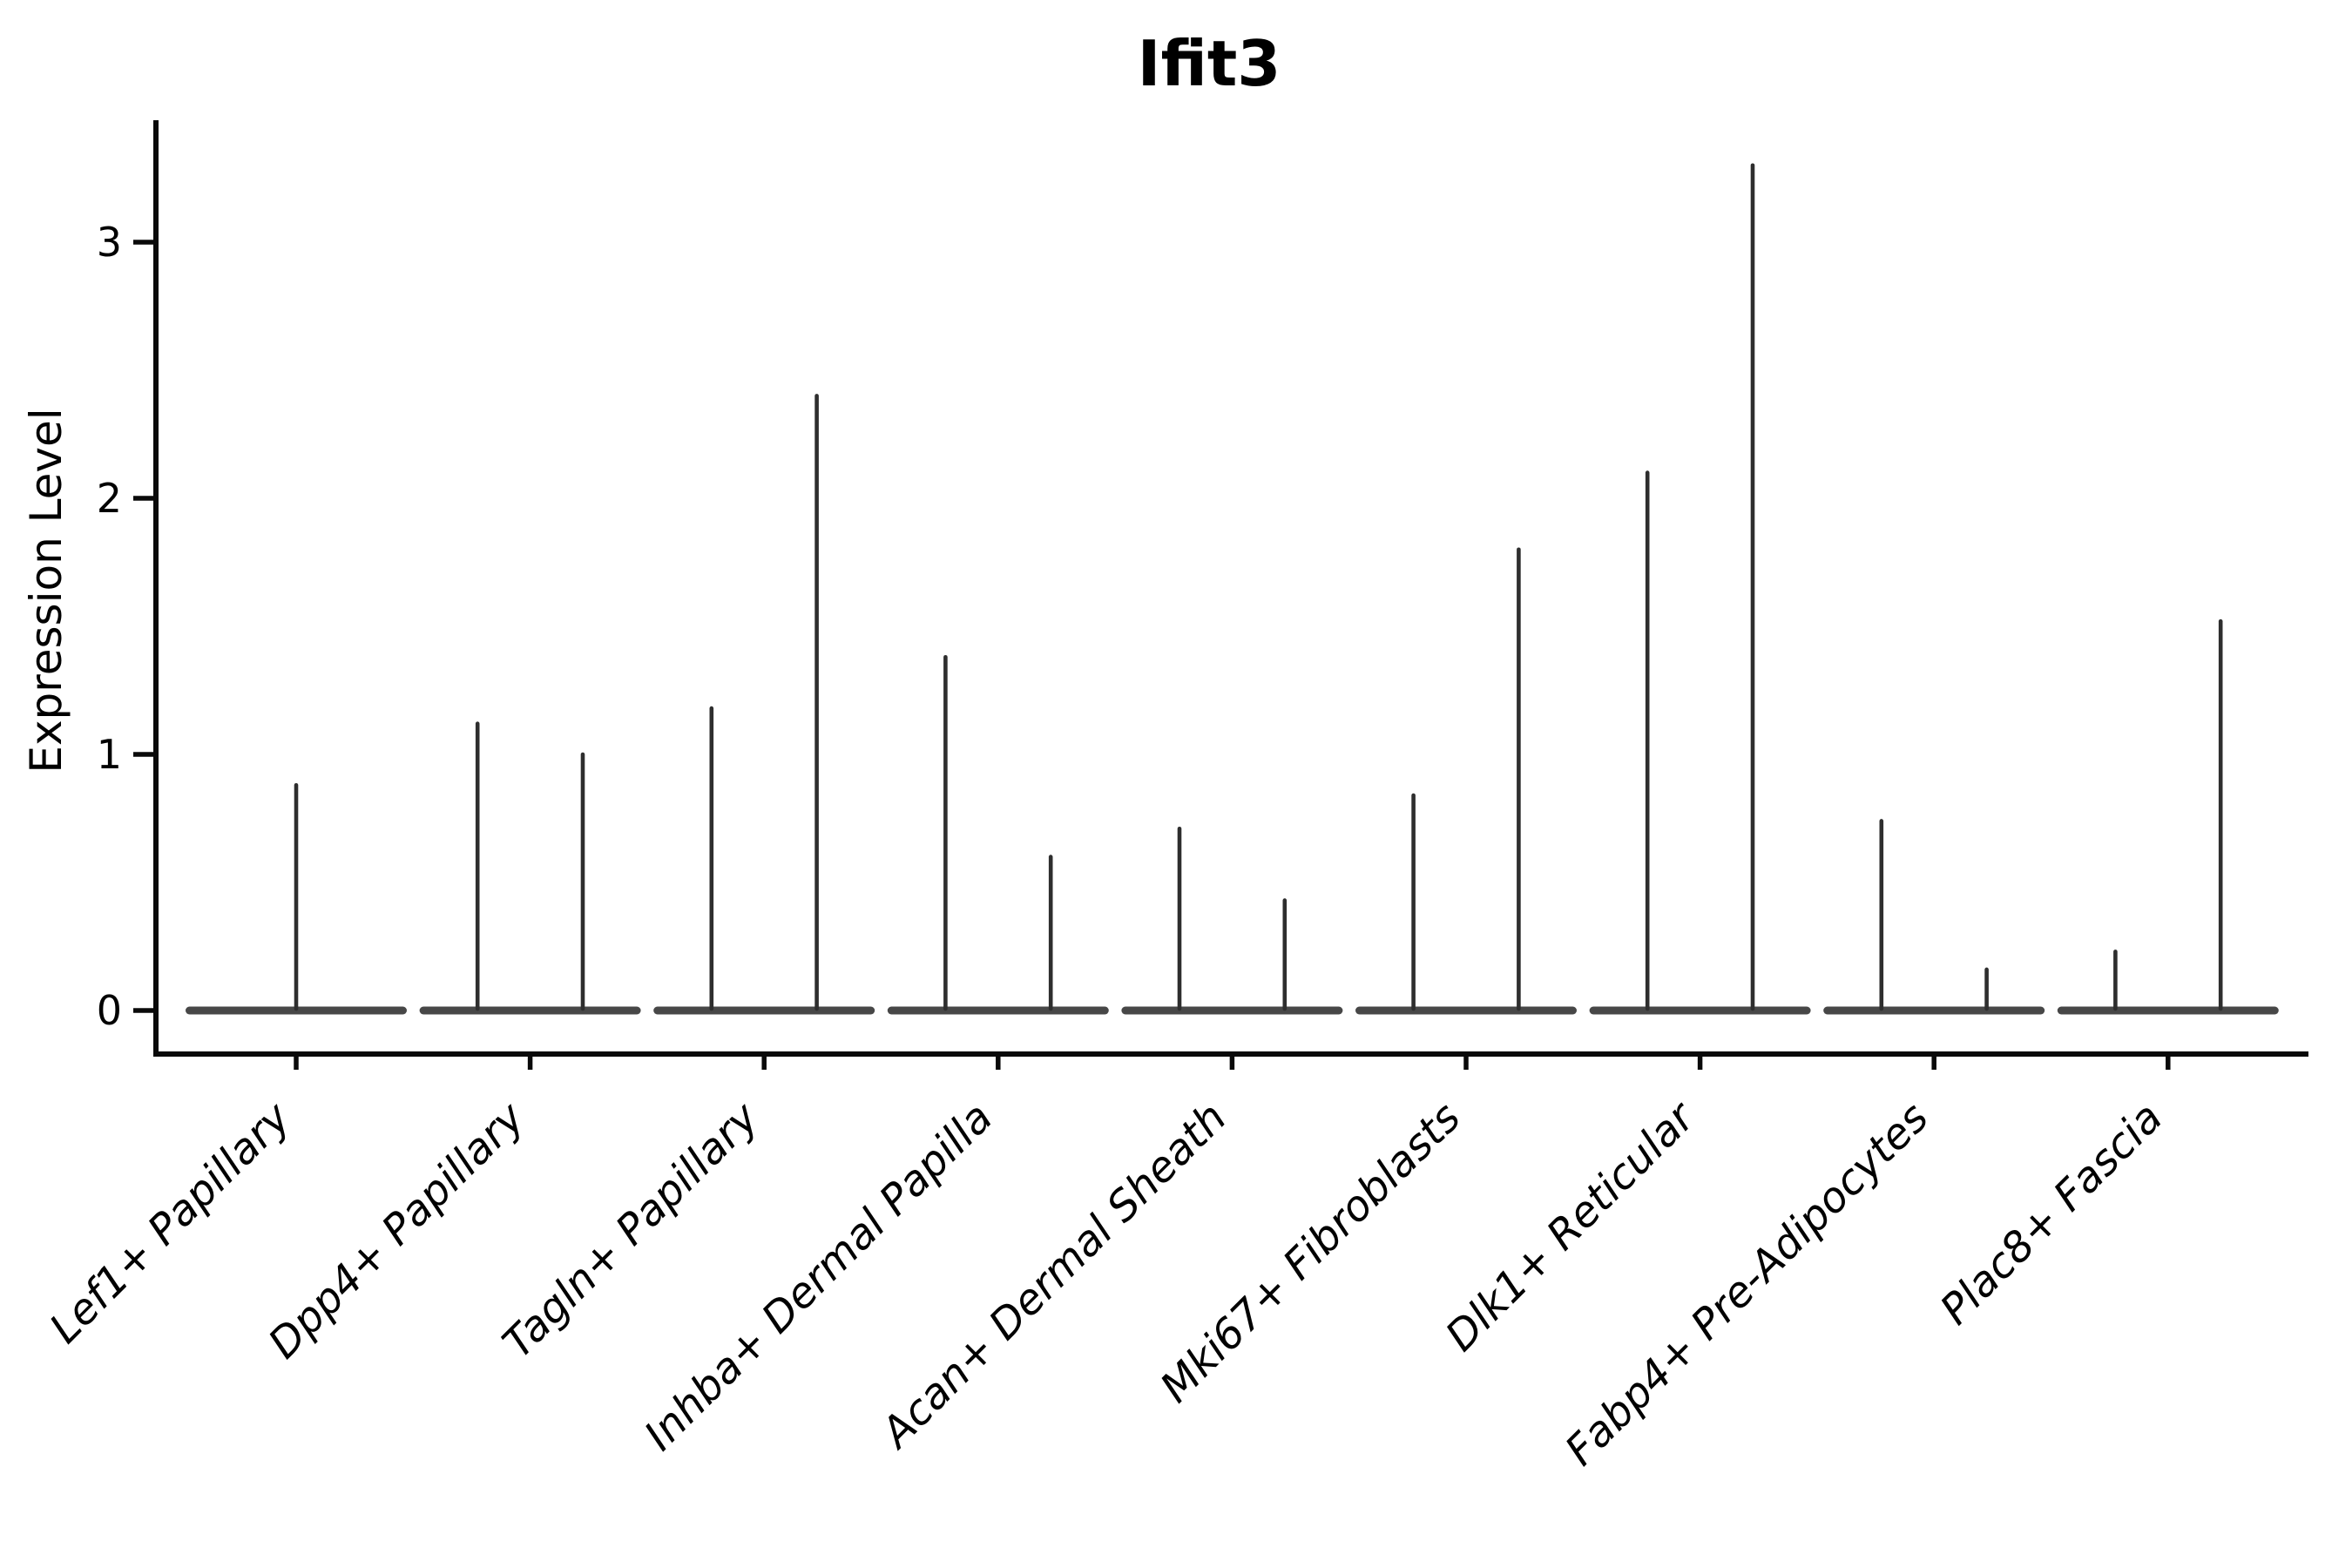  What do you see at coordinates (109, 1011) in the screenshot?
I see `y-tick-label: 0` at bounding box center [109, 1011].